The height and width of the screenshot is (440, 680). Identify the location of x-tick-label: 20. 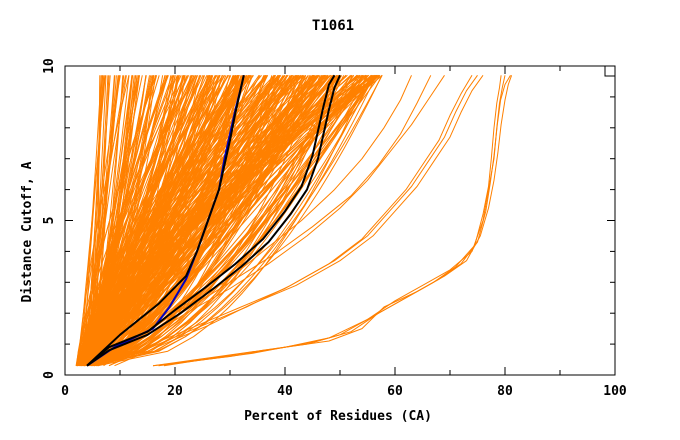
(175, 391).